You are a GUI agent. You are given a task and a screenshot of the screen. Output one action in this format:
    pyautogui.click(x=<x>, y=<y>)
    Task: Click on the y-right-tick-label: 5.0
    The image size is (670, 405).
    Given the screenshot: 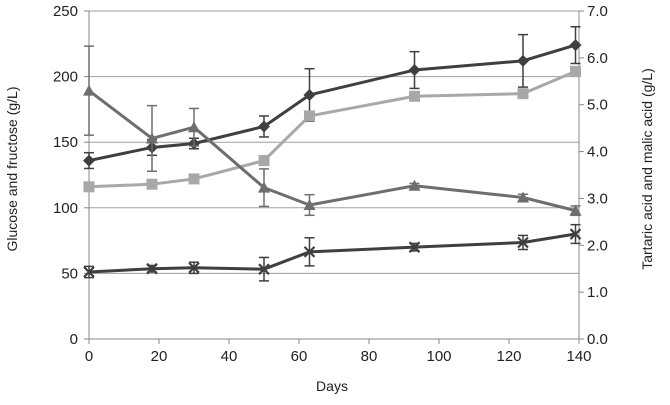 What is the action you would take?
    pyautogui.click(x=597, y=105)
    